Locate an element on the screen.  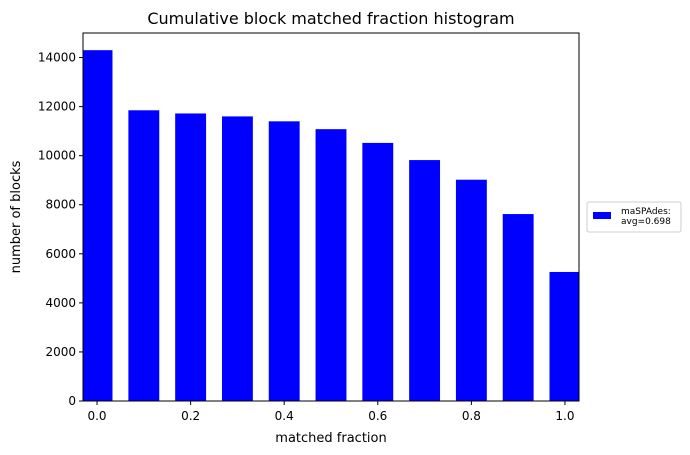
x-tick-label: 1.0 is located at coordinates (564, 416).